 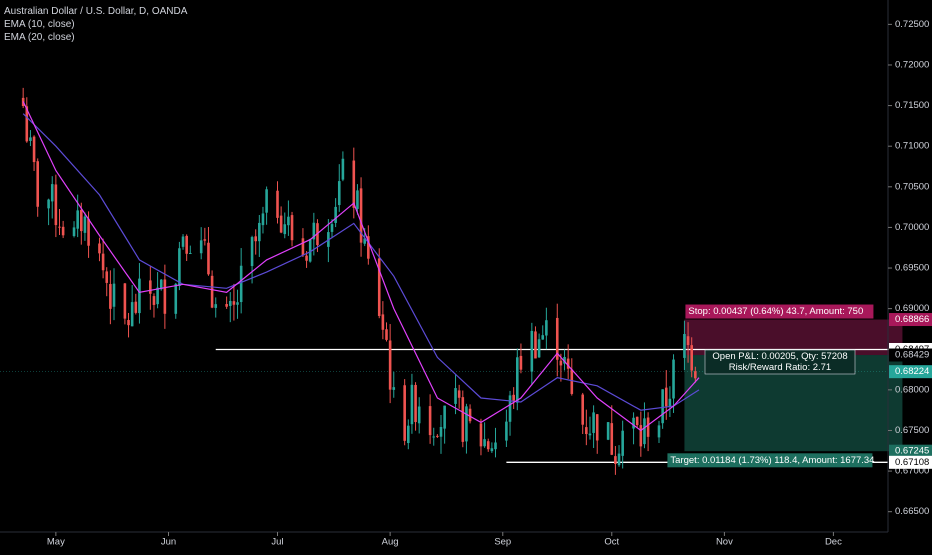 I want to click on indicator-ema20-label: EMA (20, close), so click(x=39, y=37).